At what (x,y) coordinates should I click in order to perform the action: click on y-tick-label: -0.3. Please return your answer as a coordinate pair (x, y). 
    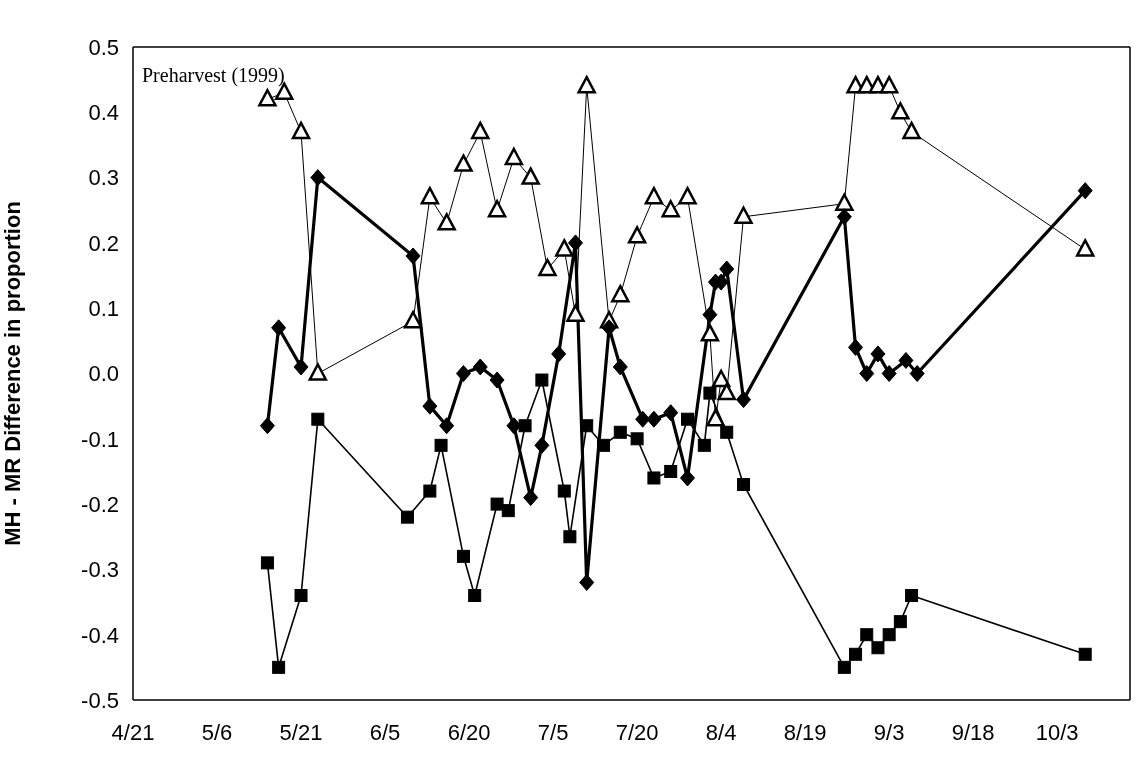
    Looking at the image, I should click on (100, 570).